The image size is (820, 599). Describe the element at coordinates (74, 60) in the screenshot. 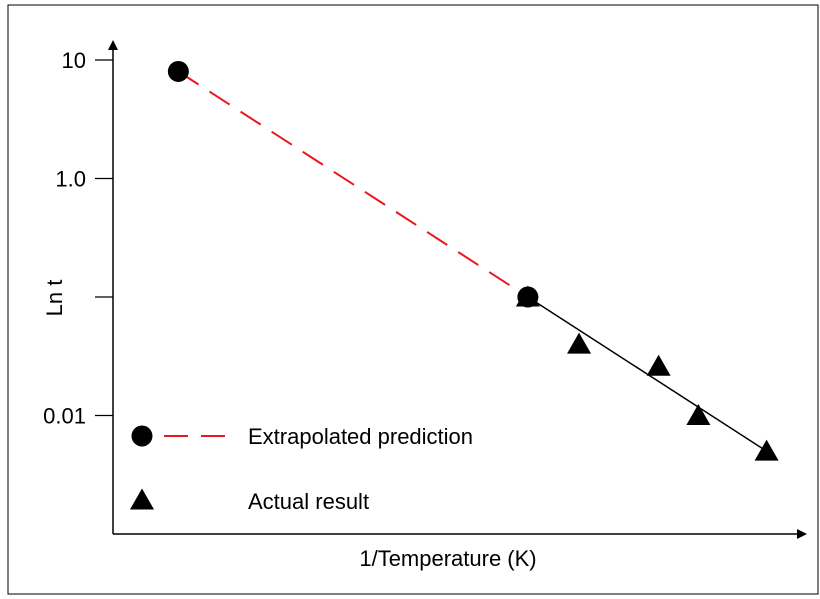

I see `y-tick-label: 10` at that location.